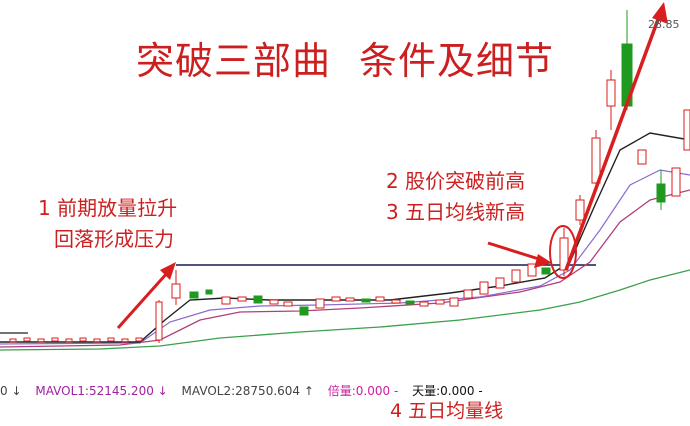 The width and height of the screenshot is (690, 426). I want to click on title-part-2: 条件及细节, so click(457, 61).